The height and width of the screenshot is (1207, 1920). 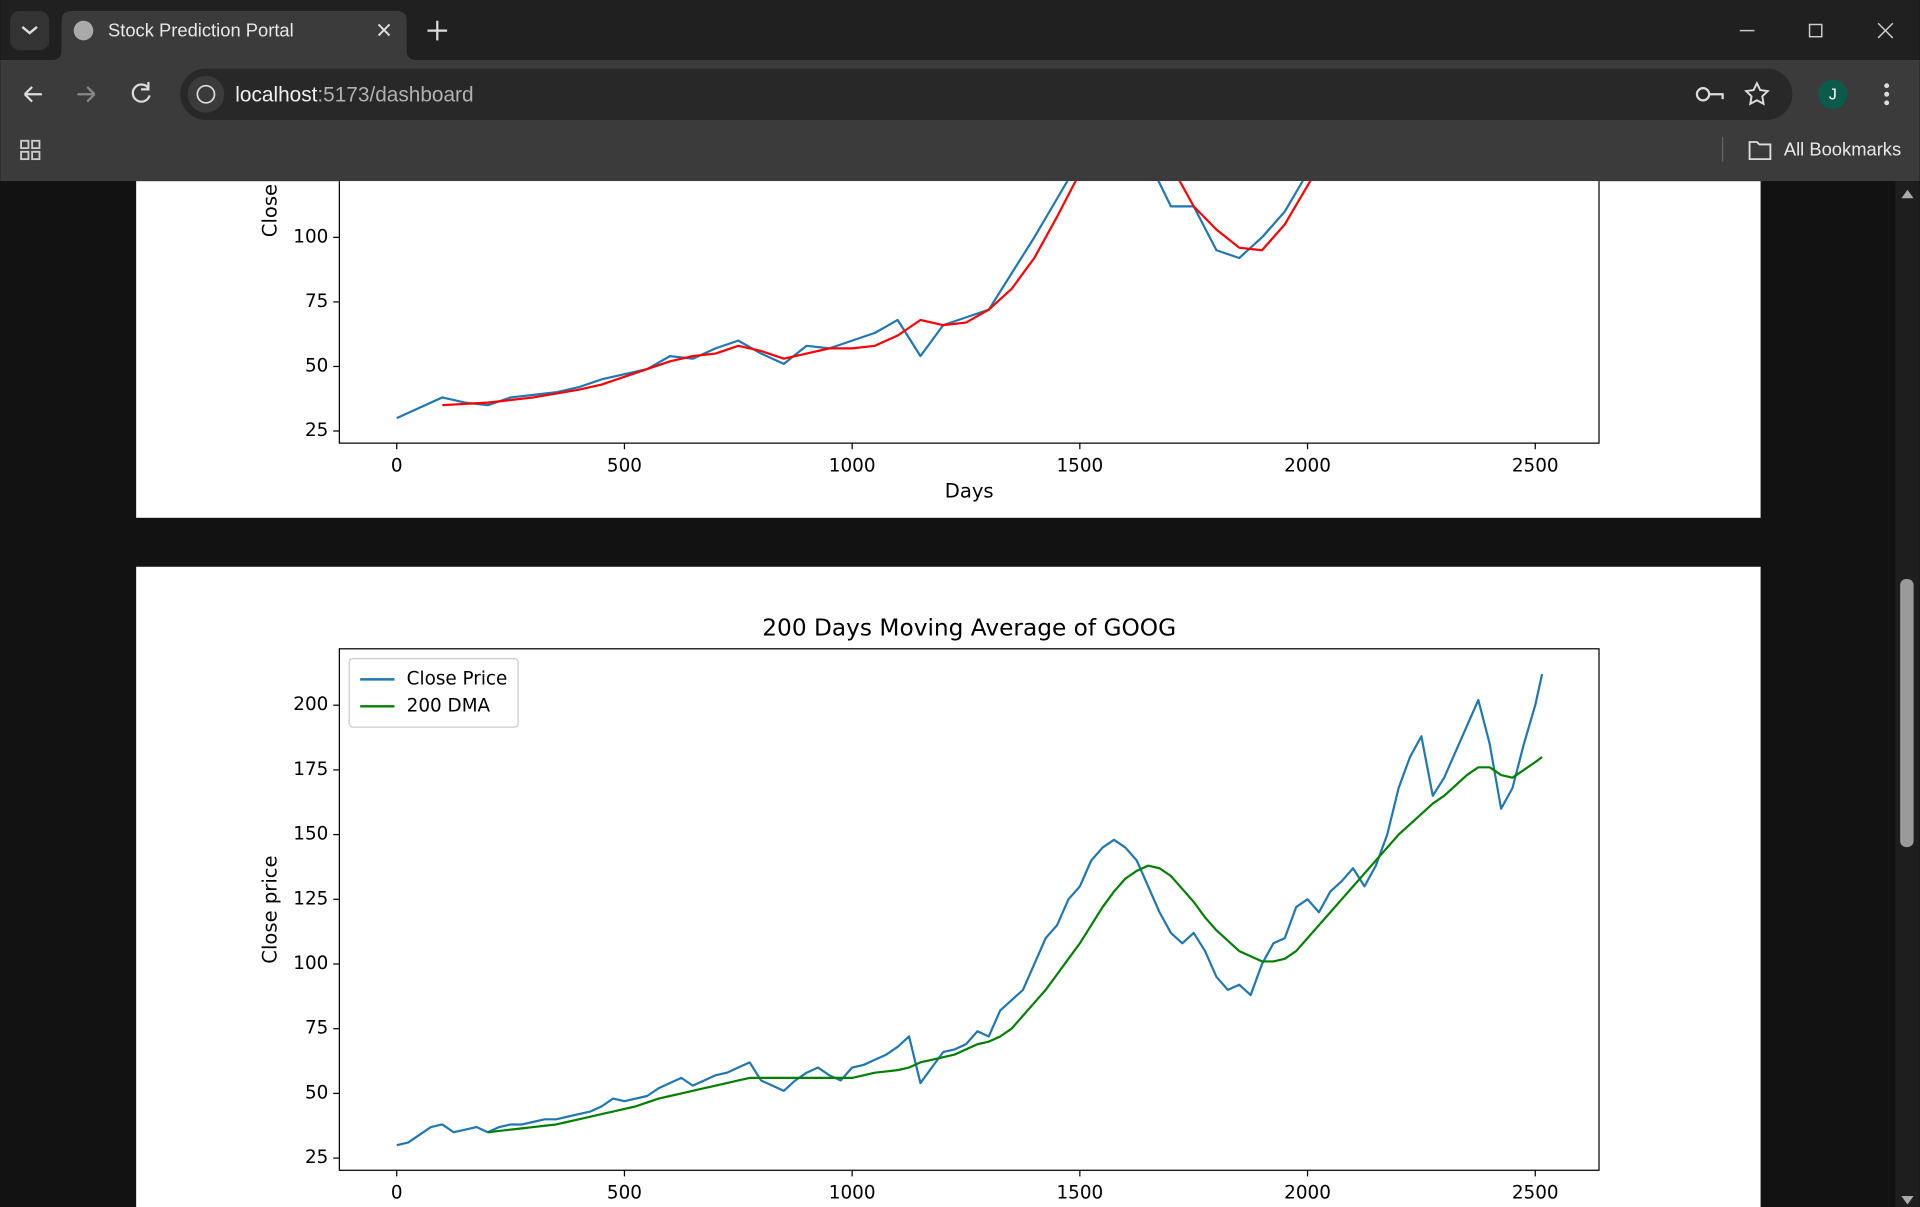 What do you see at coordinates (969, 491) in the screenshot?
I see `x-axis-label: Days` at bounding box center [969, 491].